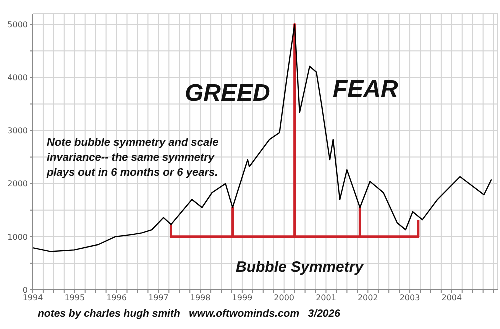  I want to click on x-tick-label: 1994, so click(33, 298).